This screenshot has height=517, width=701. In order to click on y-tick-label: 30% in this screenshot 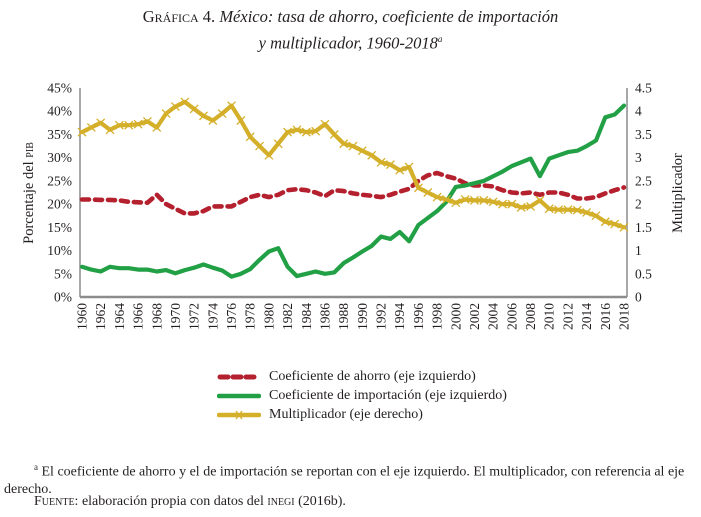, I will do `click(59, 157)`.